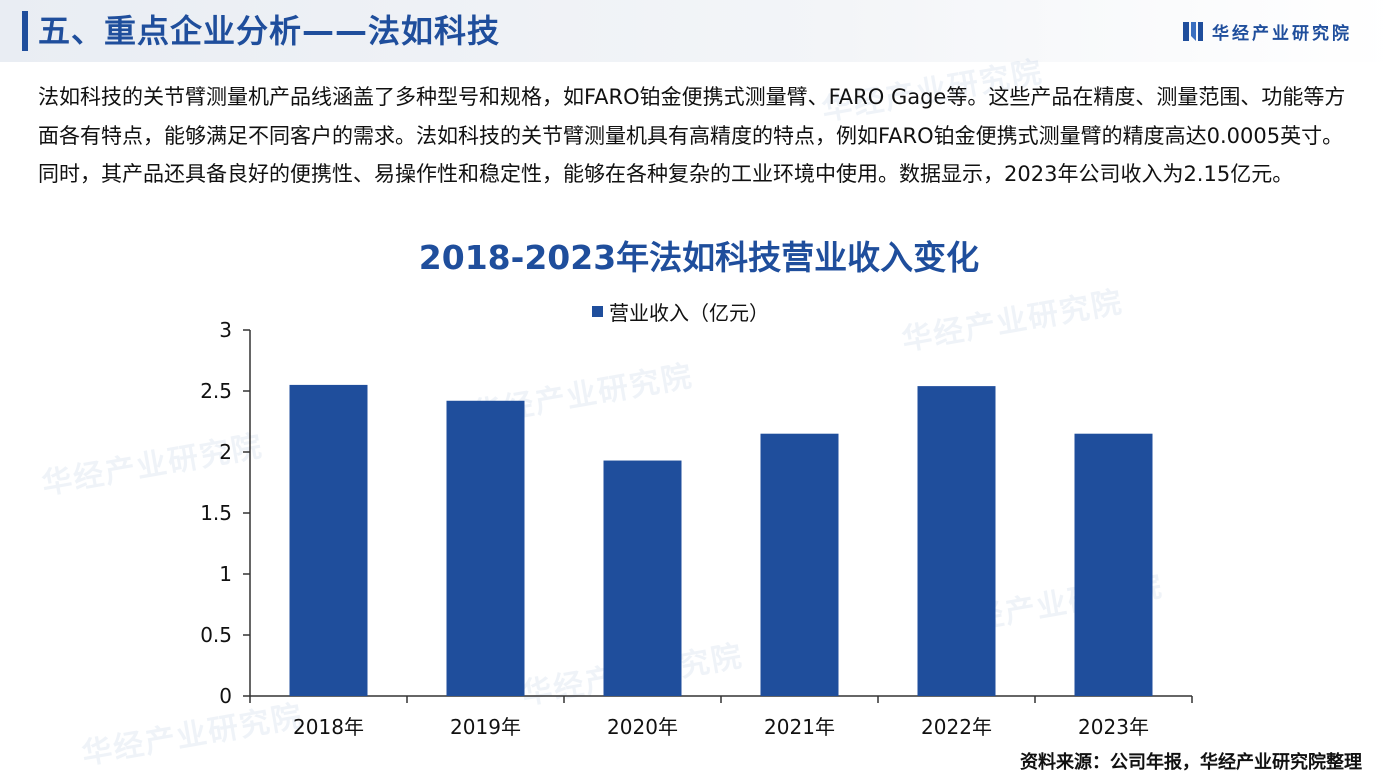 This screenshot has width=1398, height=780. What do you see at coordinates (642, 727) in the screenshot?
I see `x-tick-label: 2020年` at bounding box center [642, 727].